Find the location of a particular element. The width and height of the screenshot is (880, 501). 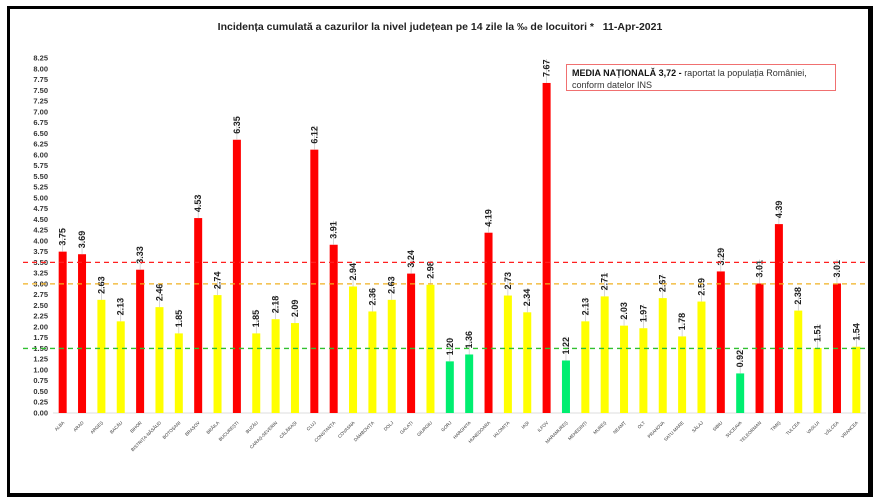

bar-hunedoara is located at coordinates (488, 322).